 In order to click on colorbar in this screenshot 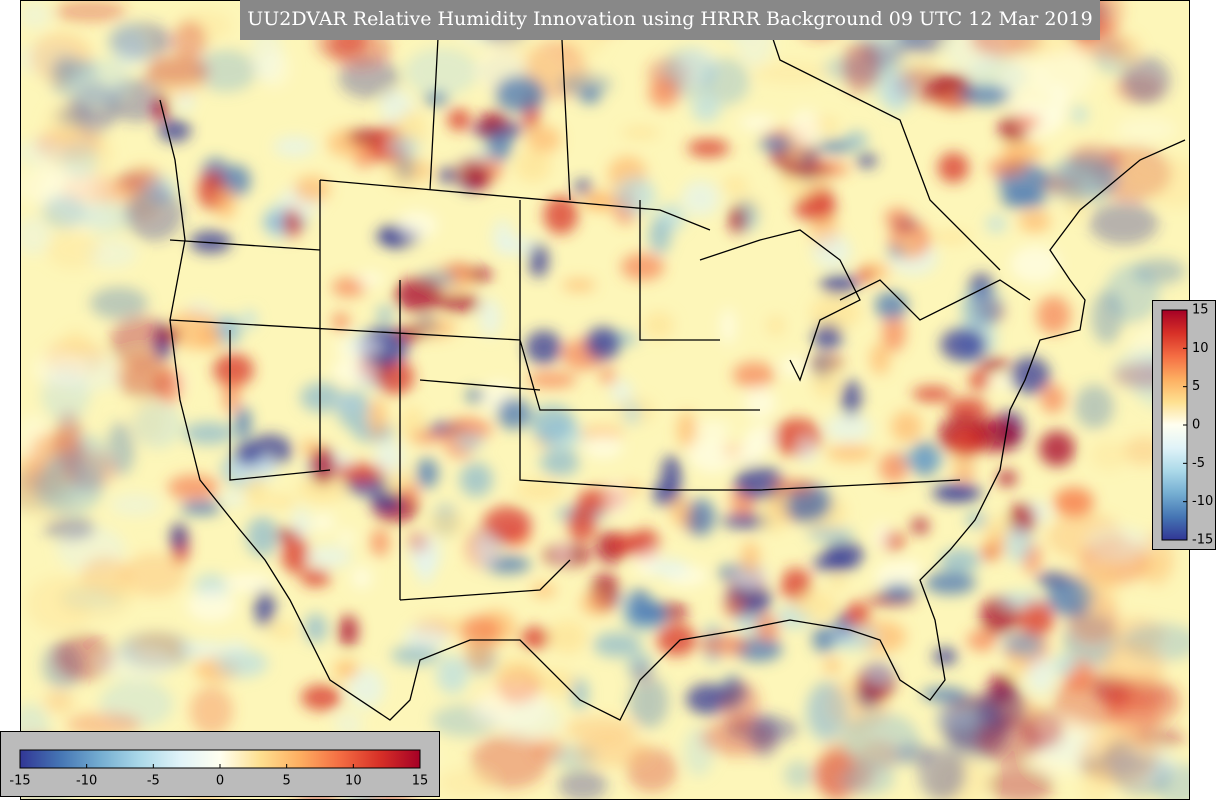, I will do `click(1174, 425)`.